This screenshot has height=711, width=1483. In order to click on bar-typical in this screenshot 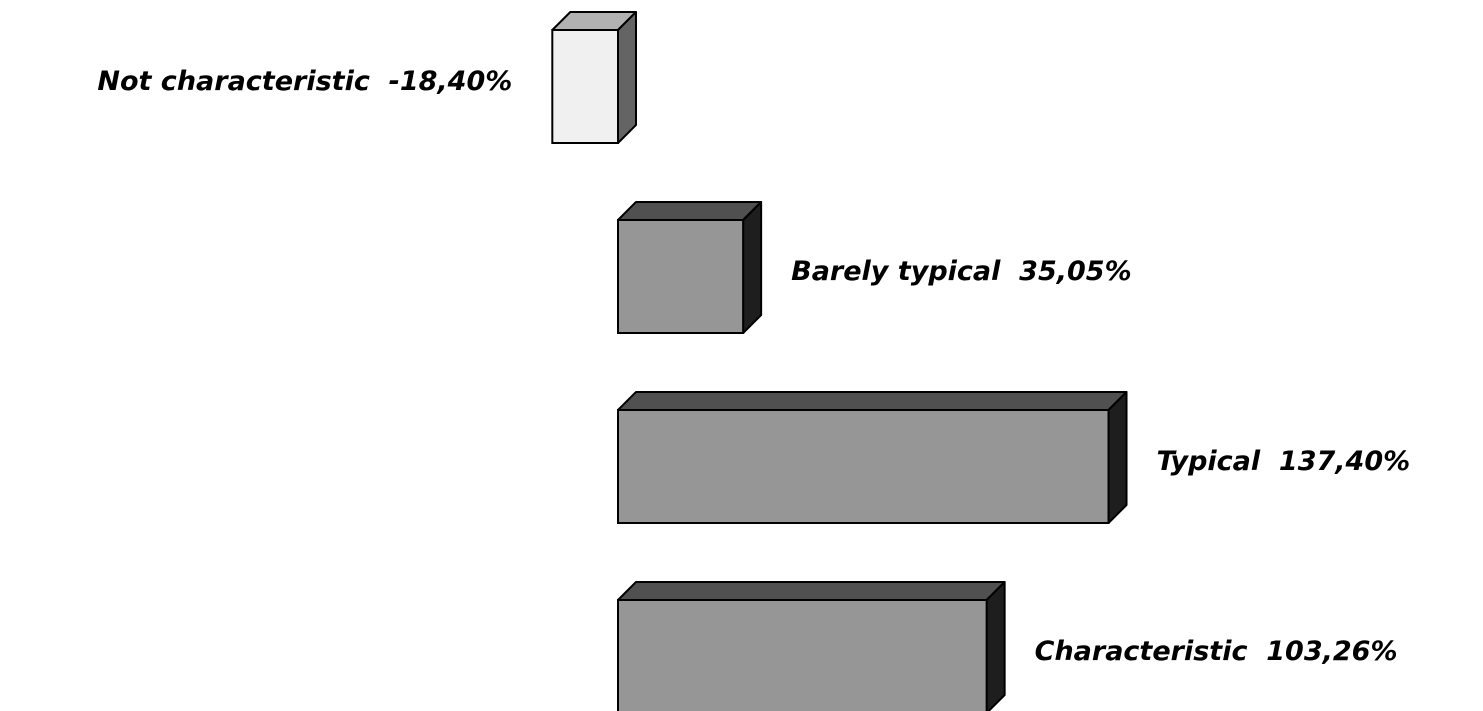, I will do `click(872, 457)`.